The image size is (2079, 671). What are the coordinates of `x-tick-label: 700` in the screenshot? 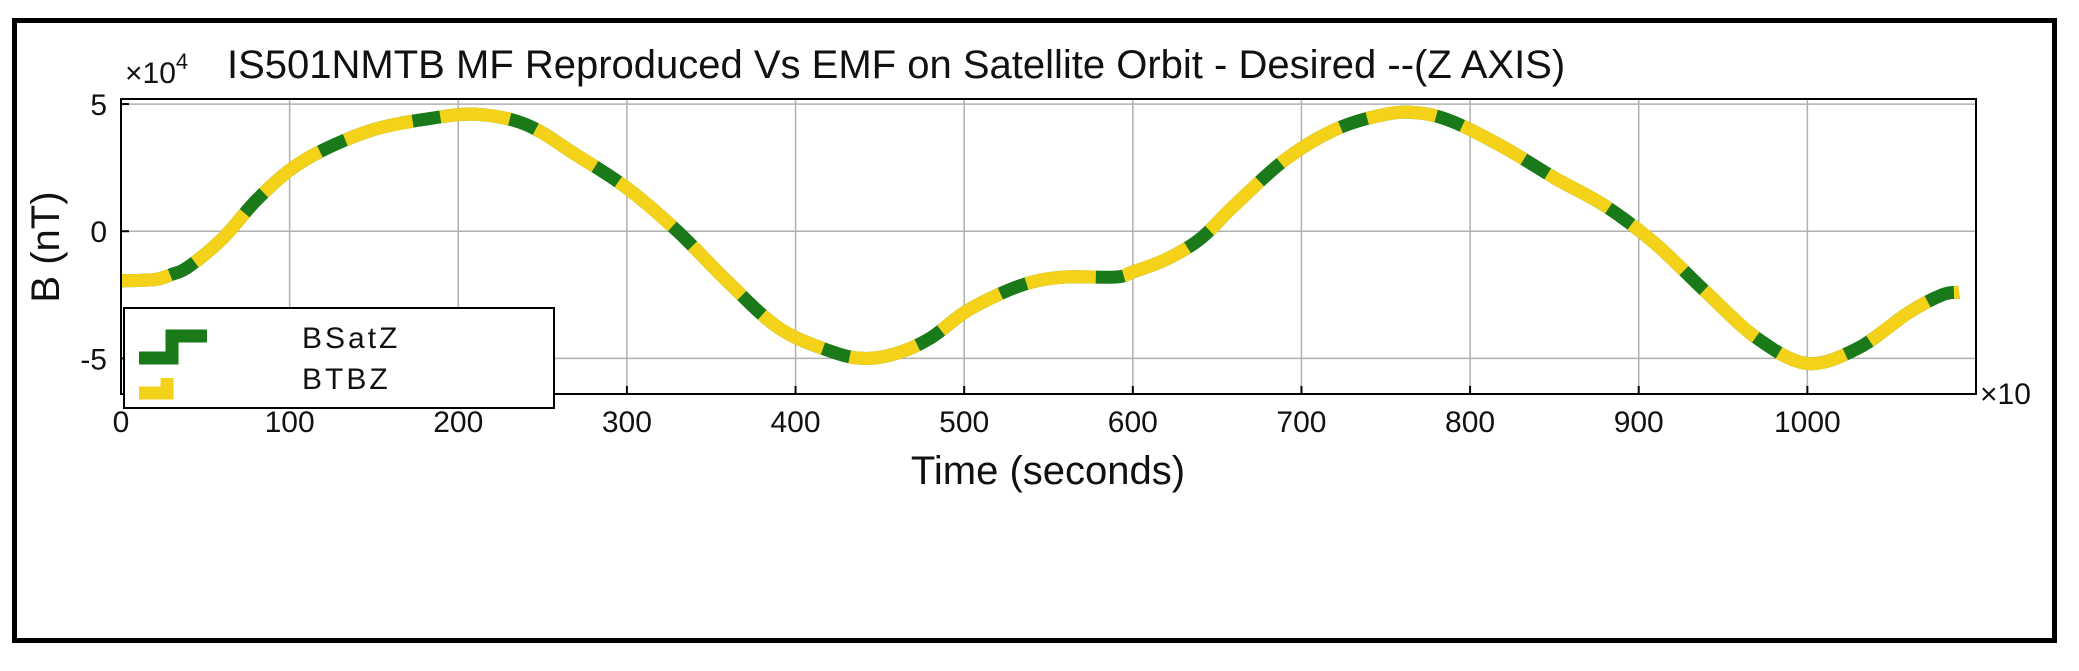 It's located at (1301, 422).